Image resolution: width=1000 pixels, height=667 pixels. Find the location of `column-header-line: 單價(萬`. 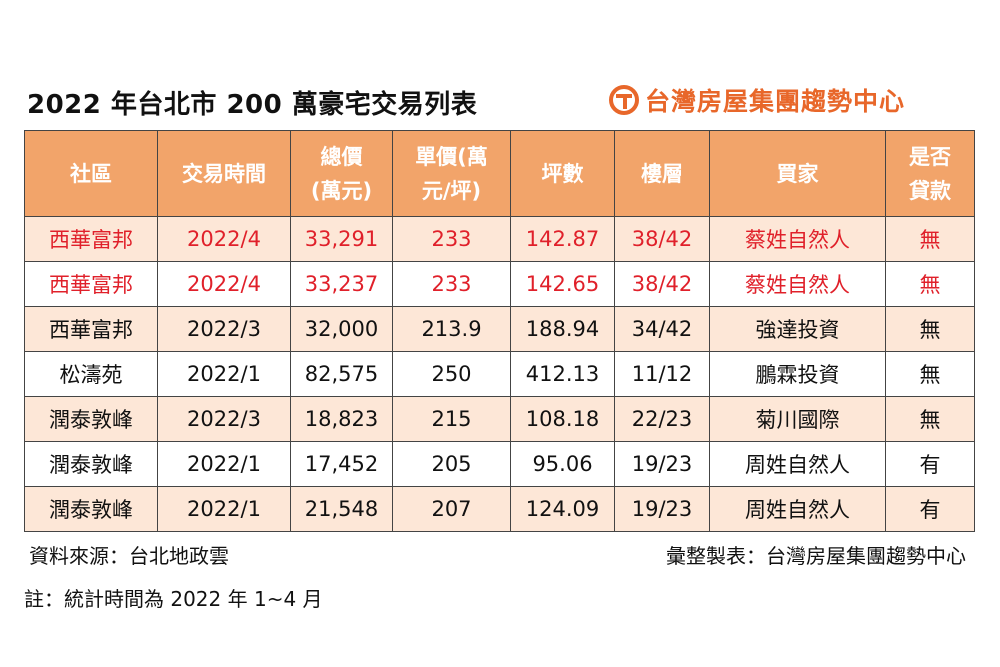

column-header-line: 單價(萬 is located at coordinates (451, 156).